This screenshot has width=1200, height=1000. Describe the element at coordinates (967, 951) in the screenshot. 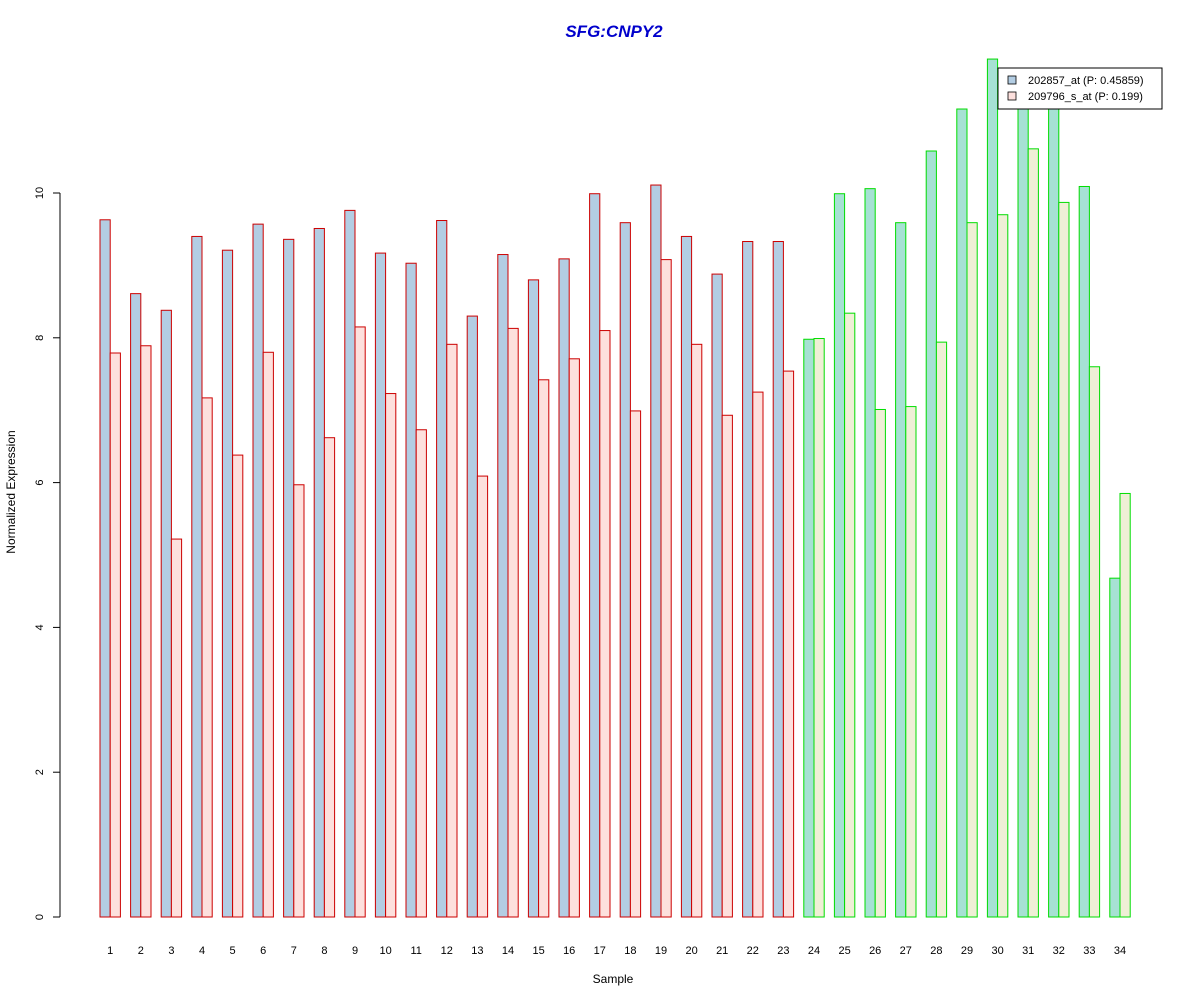

I see `x-axis-tick-label: 29` at that location.